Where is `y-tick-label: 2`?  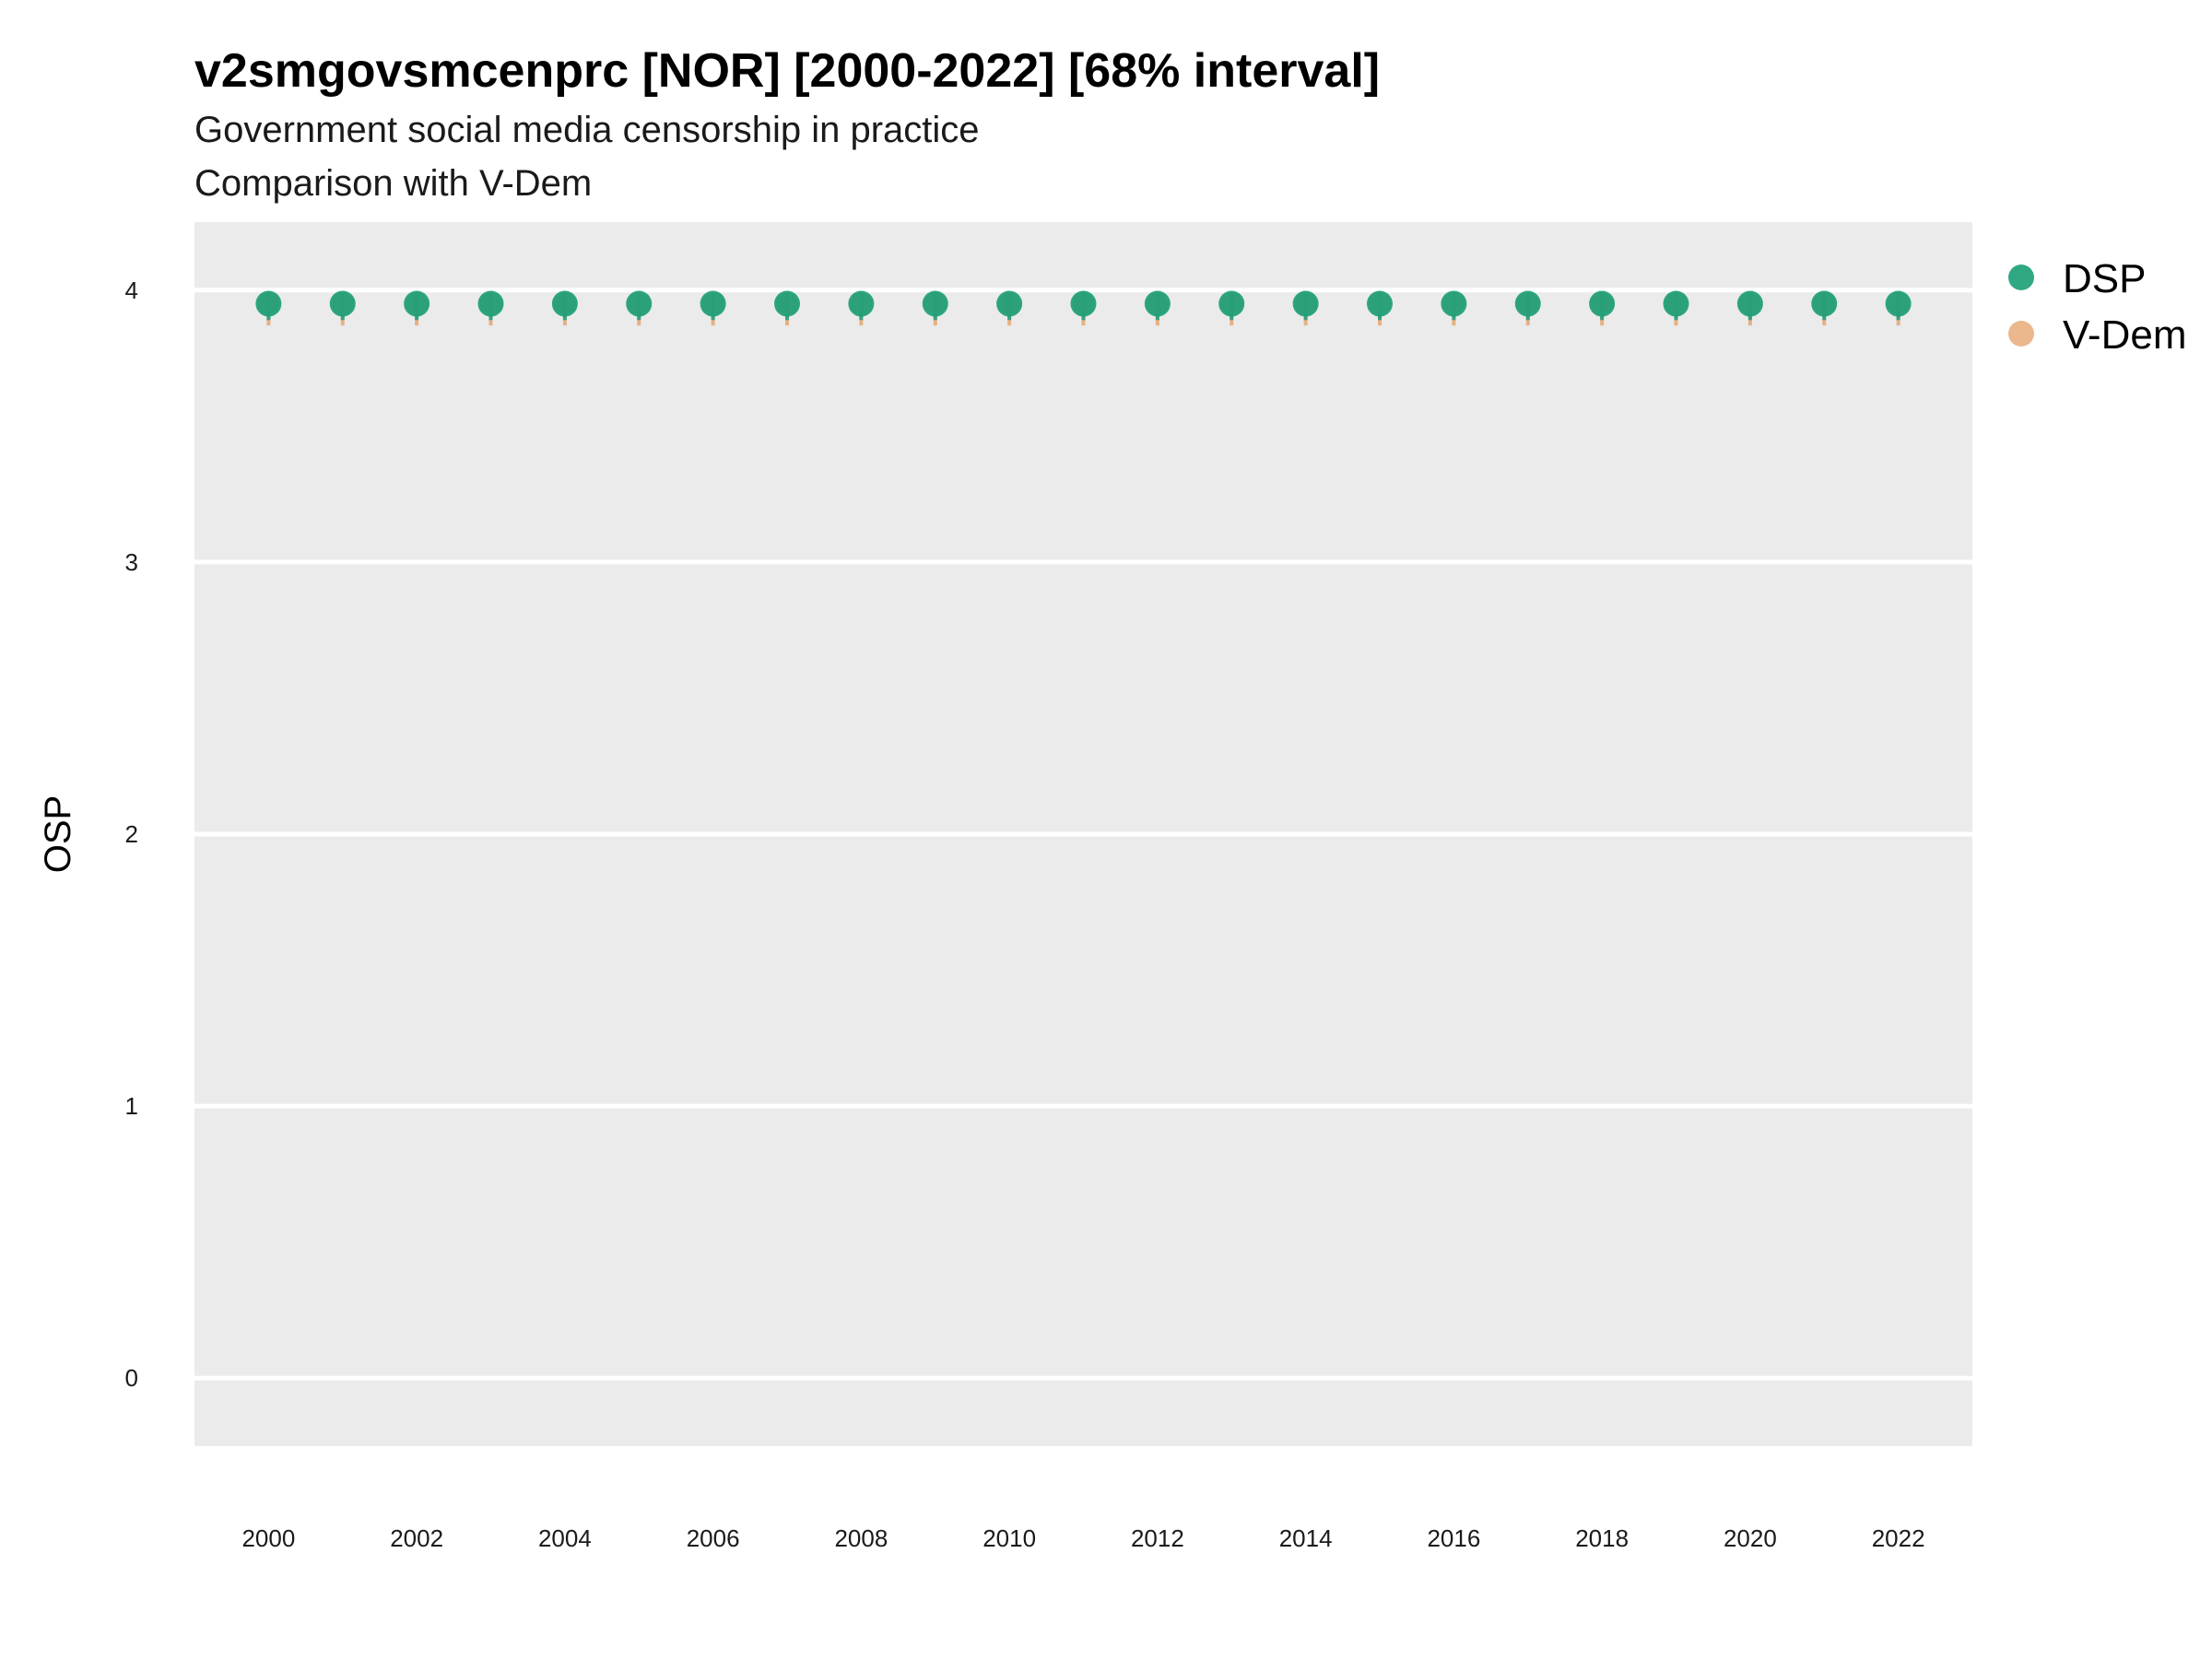
y-tick-label: 2 is located at coordinates (131, 834).